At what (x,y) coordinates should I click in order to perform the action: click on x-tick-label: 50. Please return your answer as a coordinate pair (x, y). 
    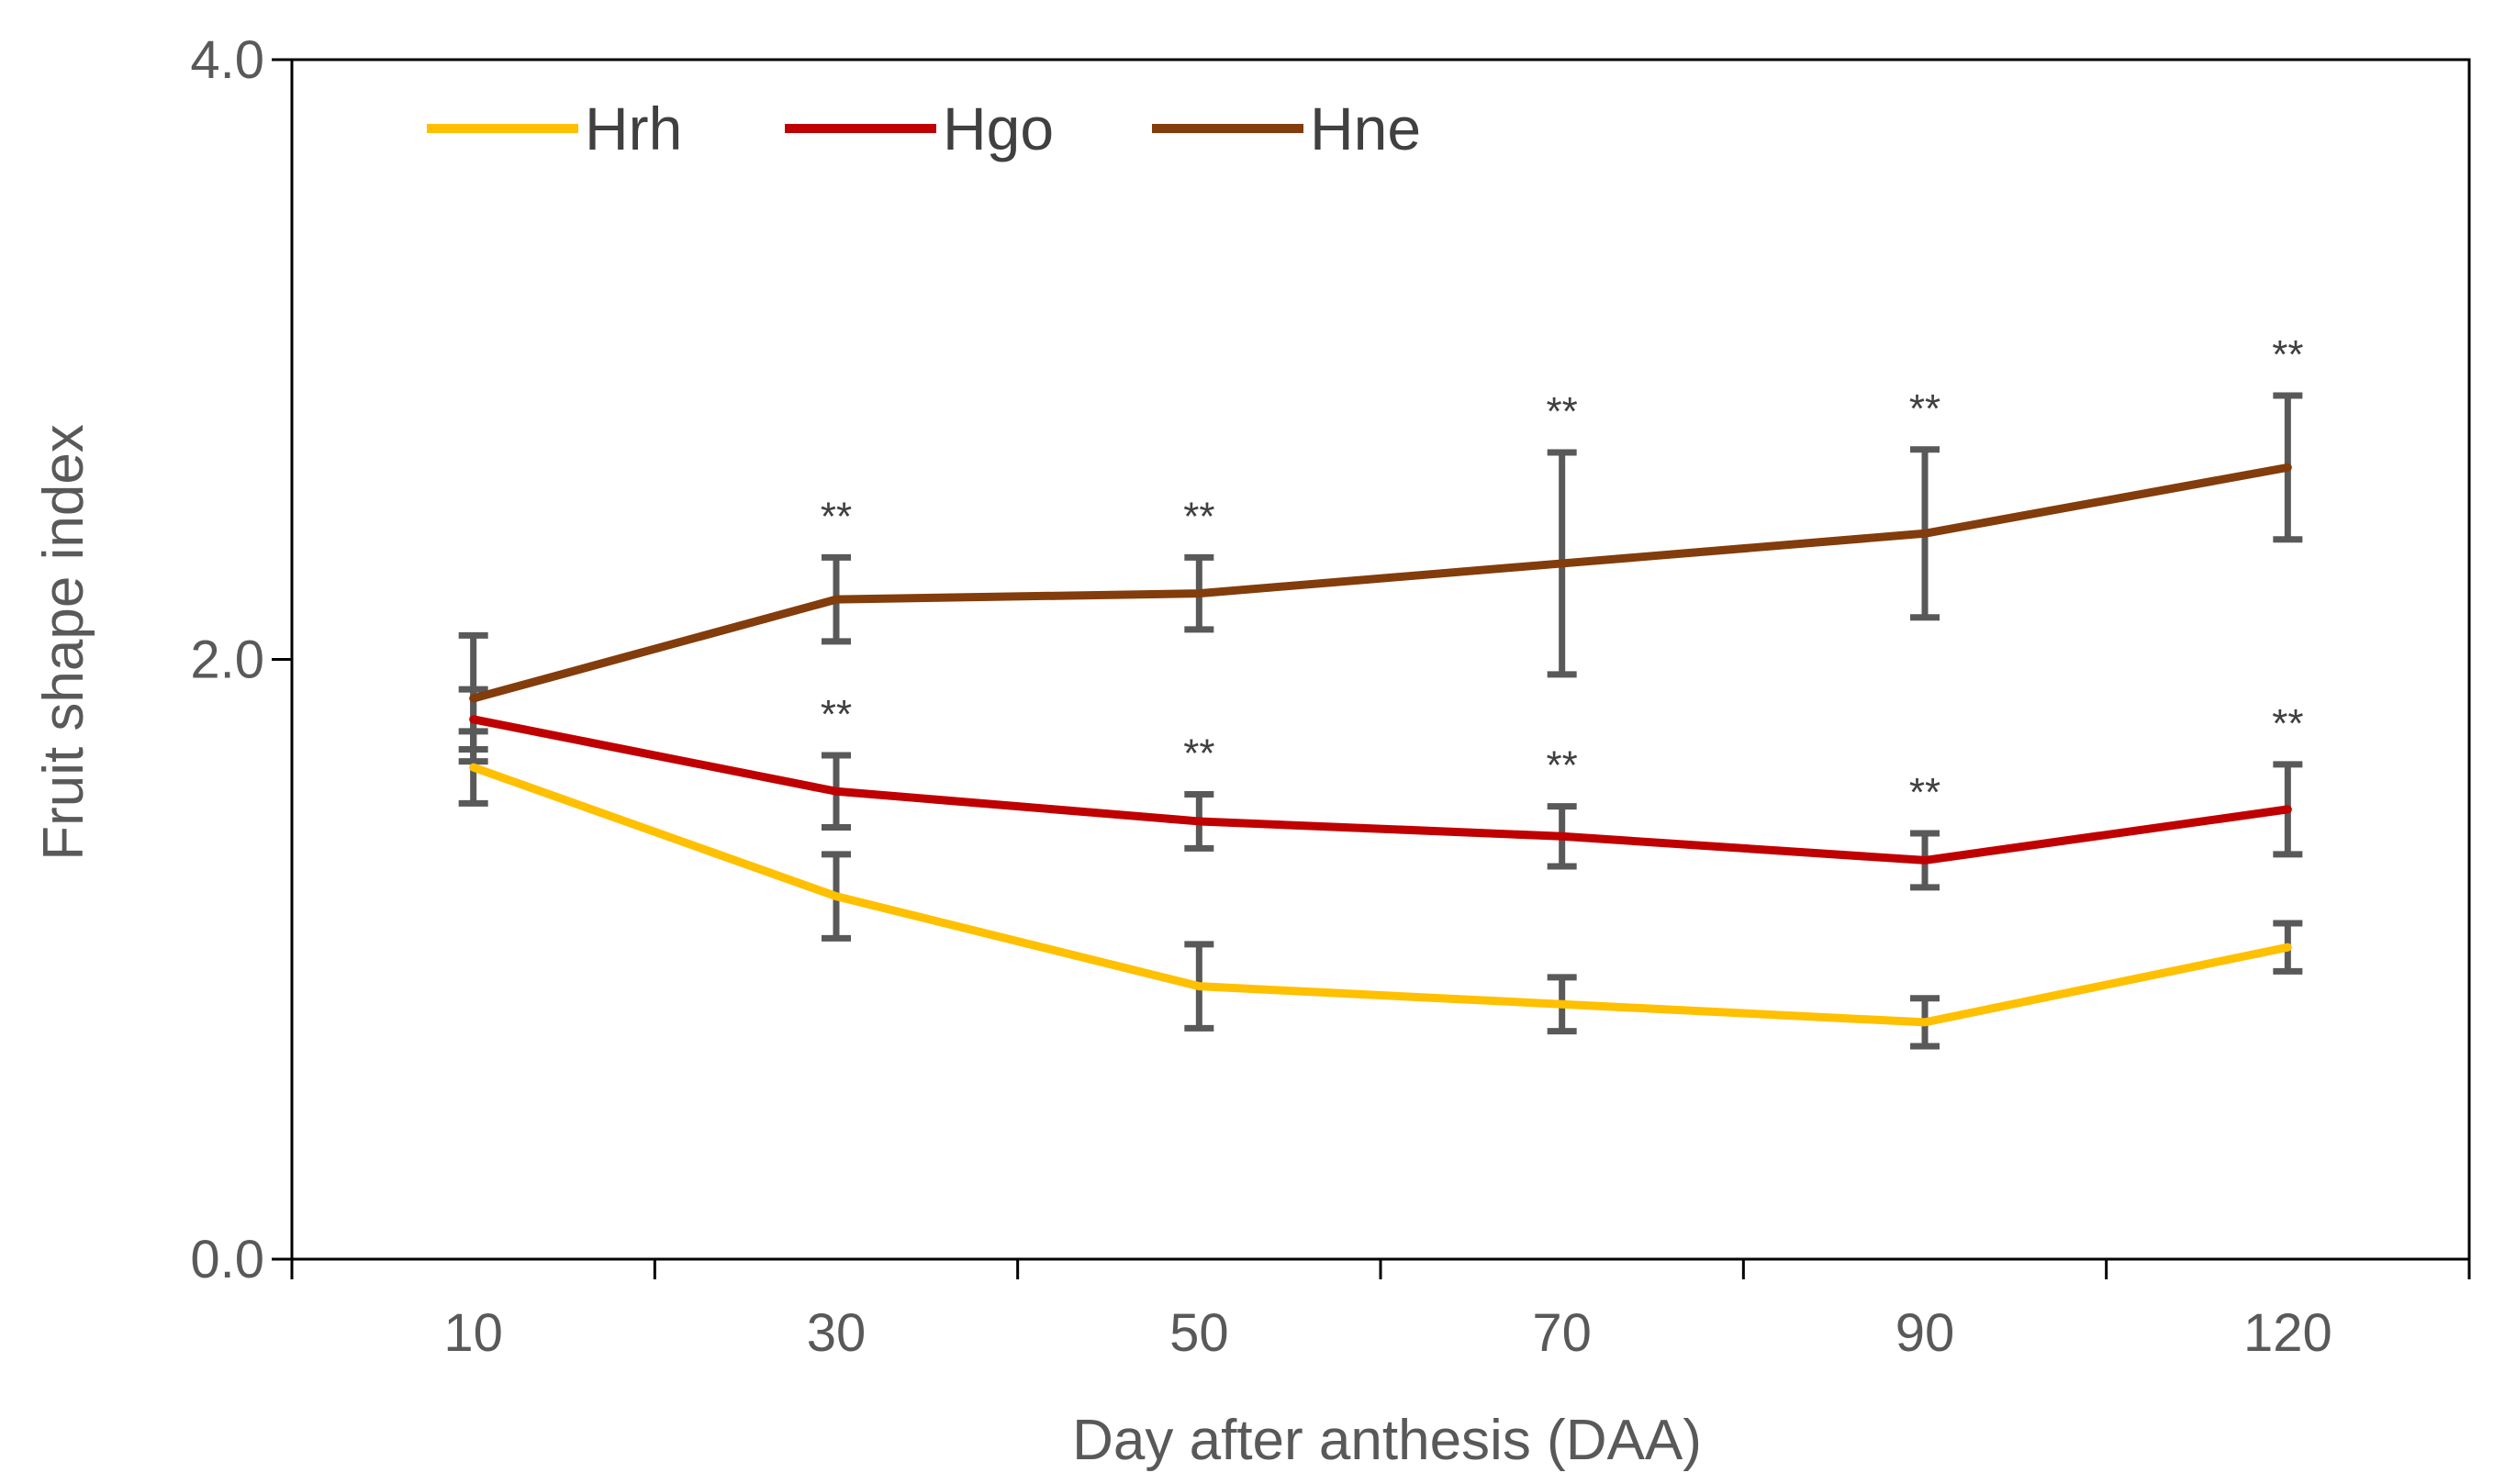
    Looking at the image, I should click on (1199, 1333).